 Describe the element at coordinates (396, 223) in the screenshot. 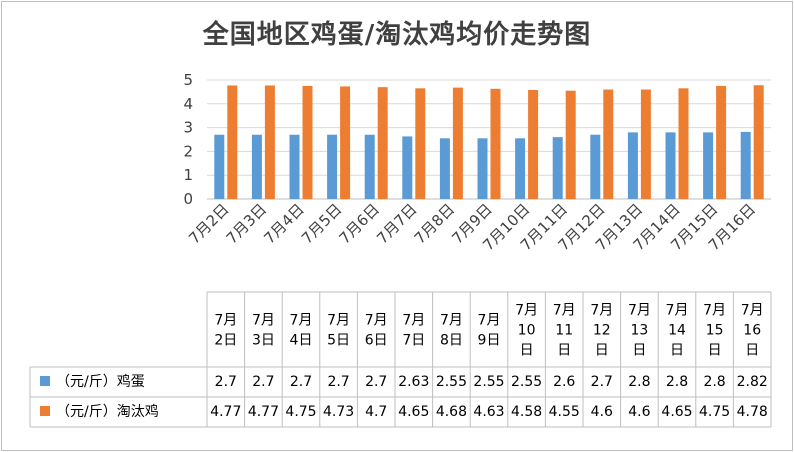

I see `x-tick-label: 7月7日` at that location.